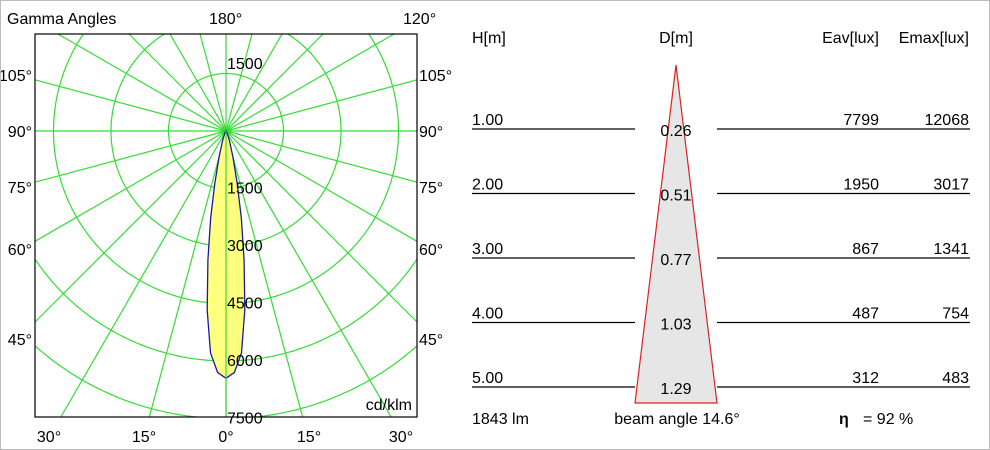 This screenshot has width=990, height=450. What do you see at coordinates (226, 273) in the screenshot?
I see `intensity-curve` at bounding box center [226, 273].